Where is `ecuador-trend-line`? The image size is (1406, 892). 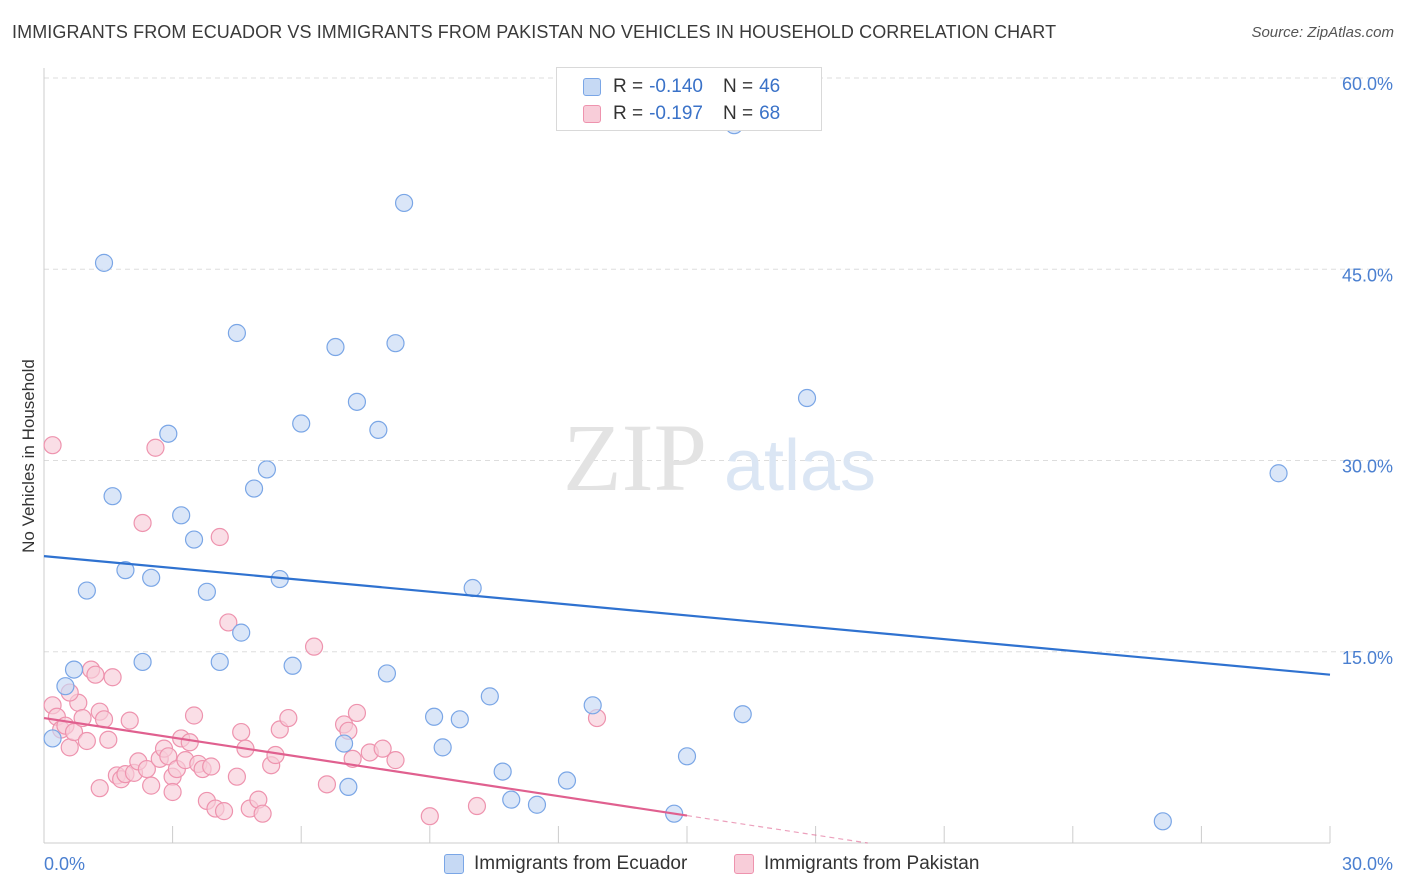 ecuador-trend-line is located at coordinates (687, 615).